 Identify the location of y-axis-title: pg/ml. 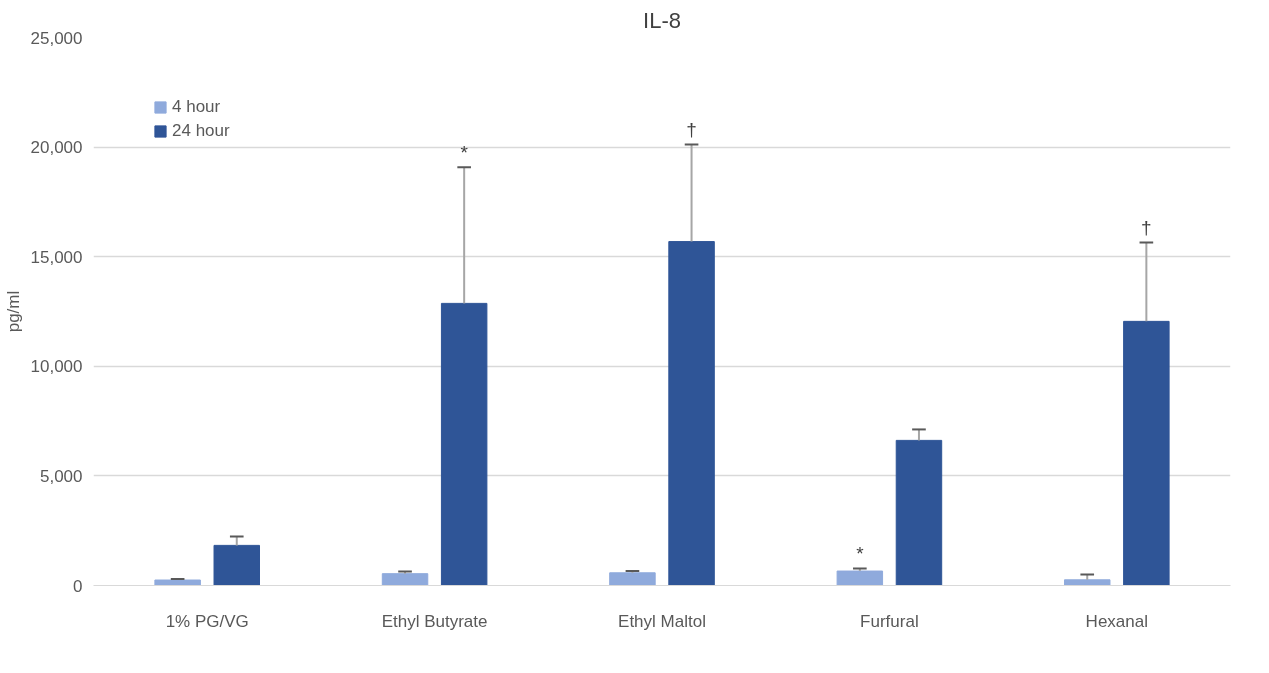
(13, 311).